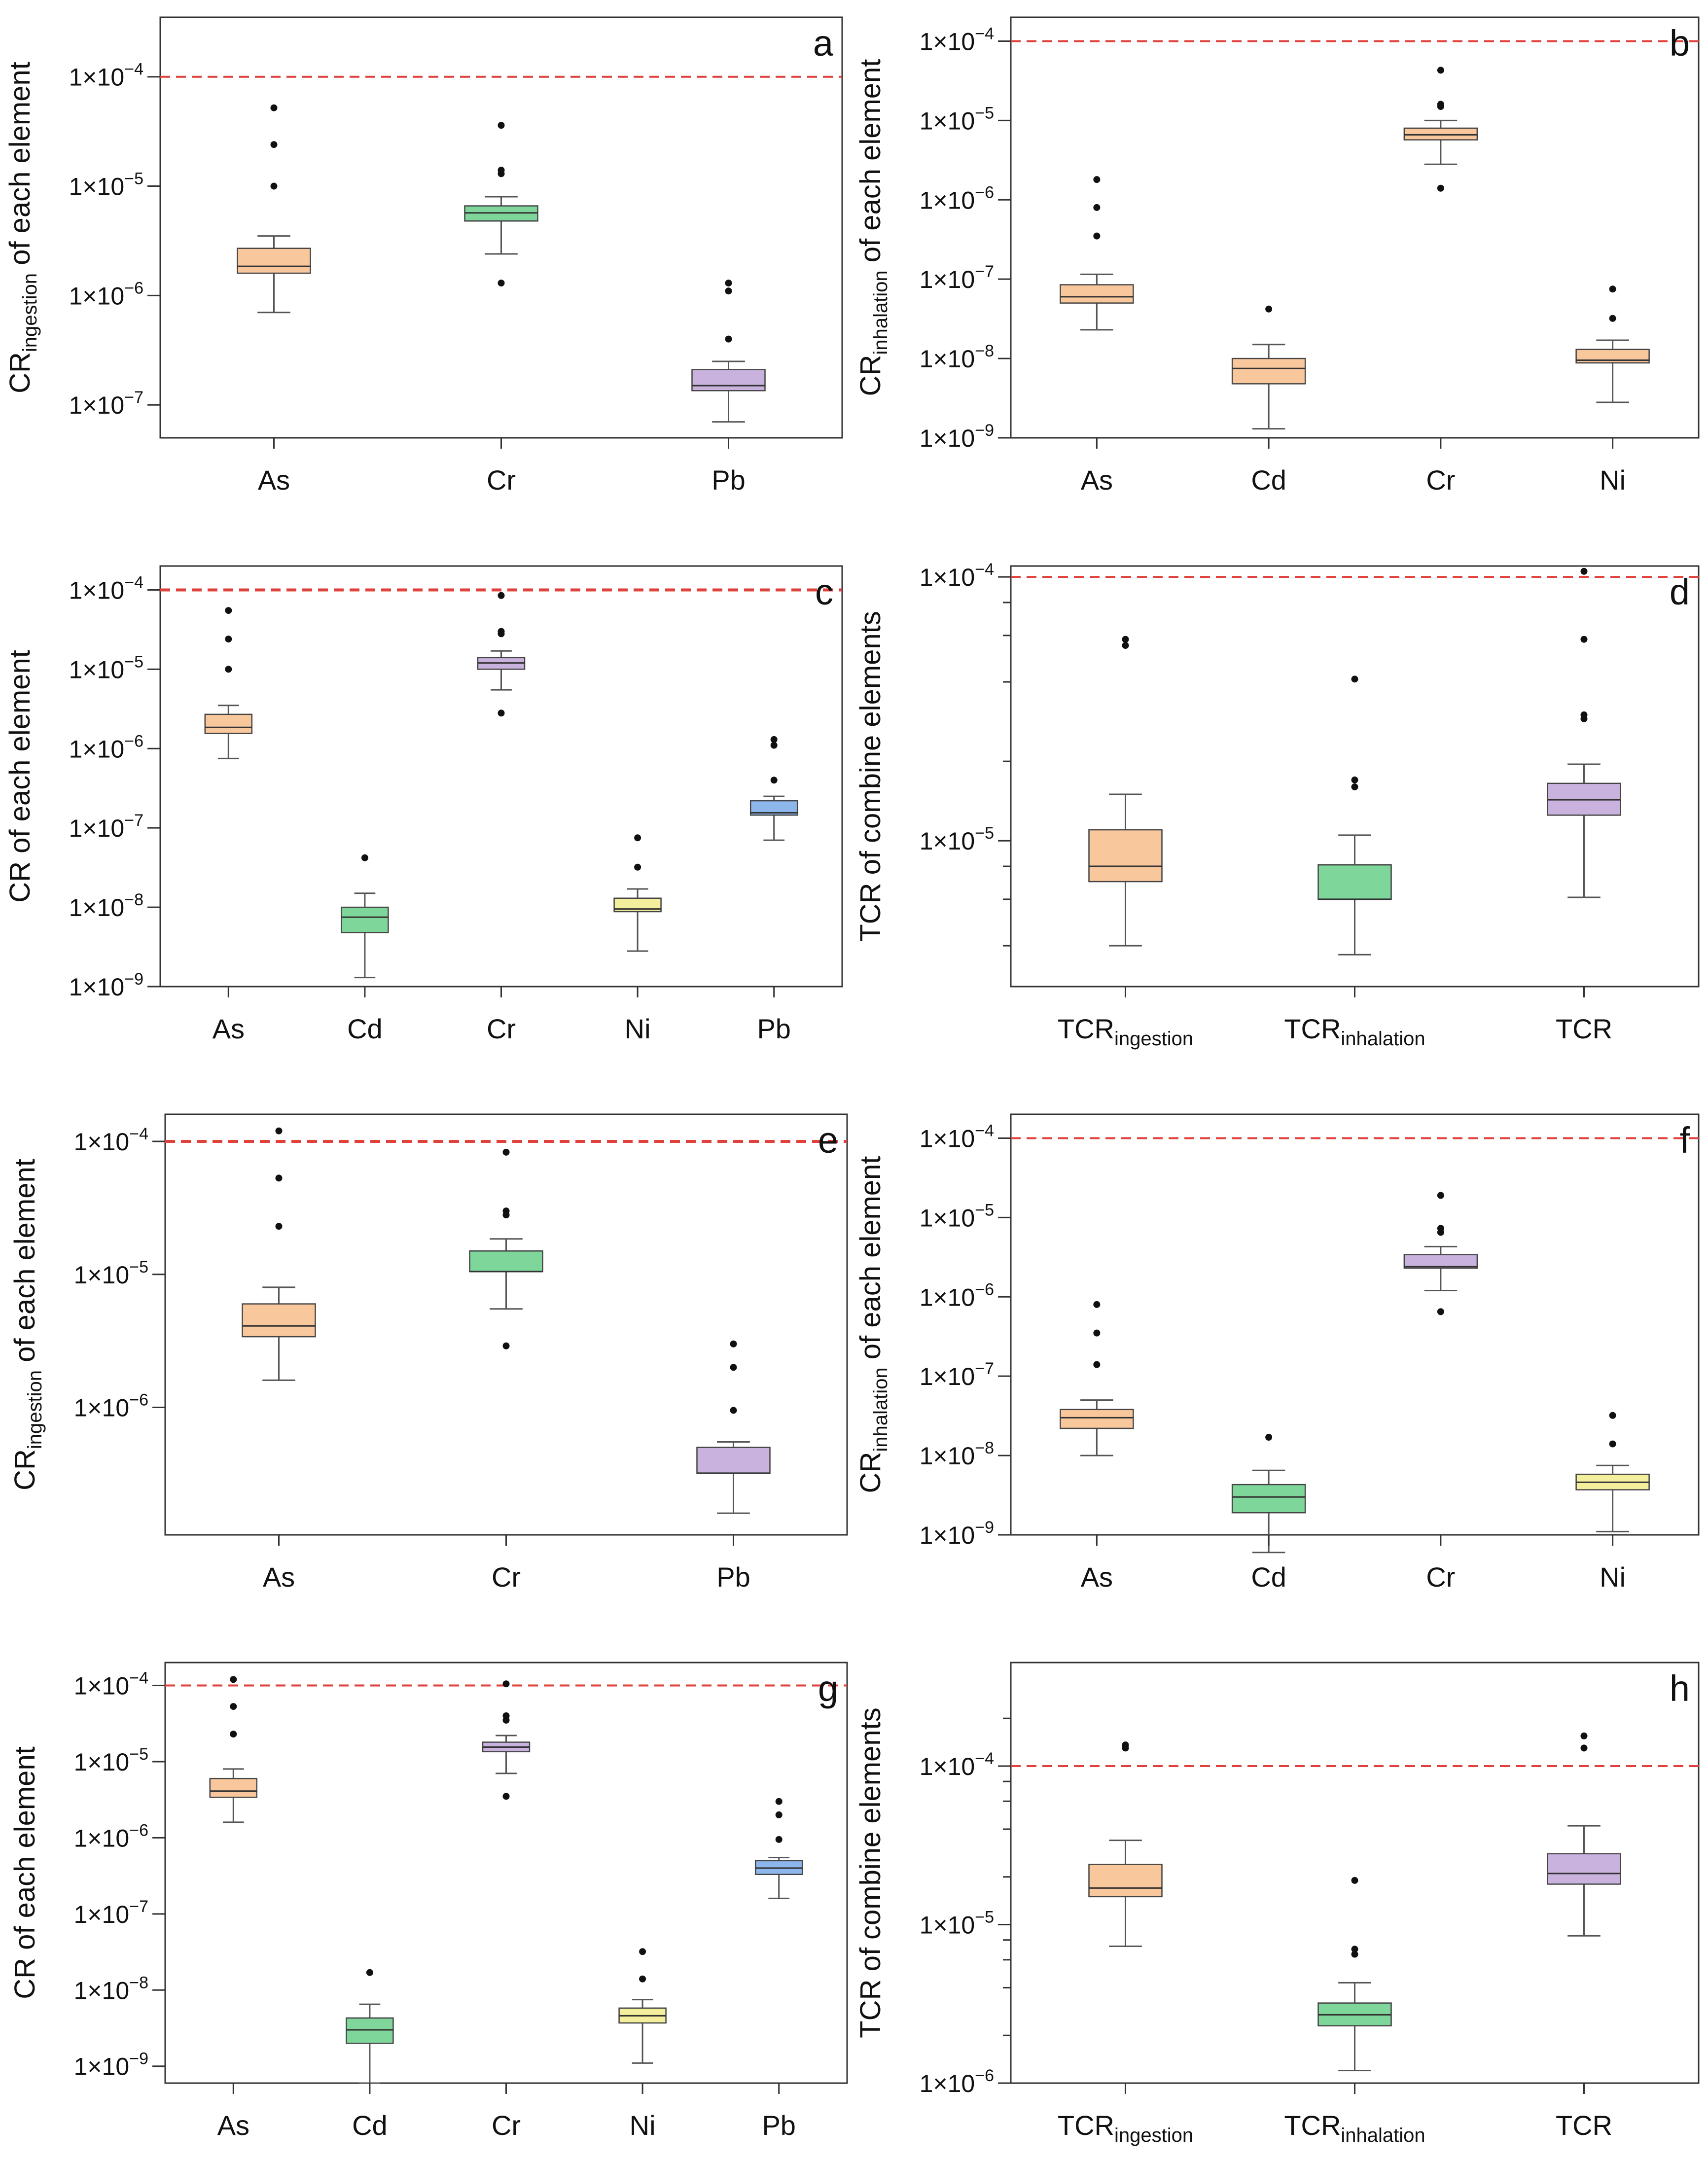 The image size is (1708, 2162). I want to click on y-tick-label: 1×10⁻⁶, so click(106, 294).